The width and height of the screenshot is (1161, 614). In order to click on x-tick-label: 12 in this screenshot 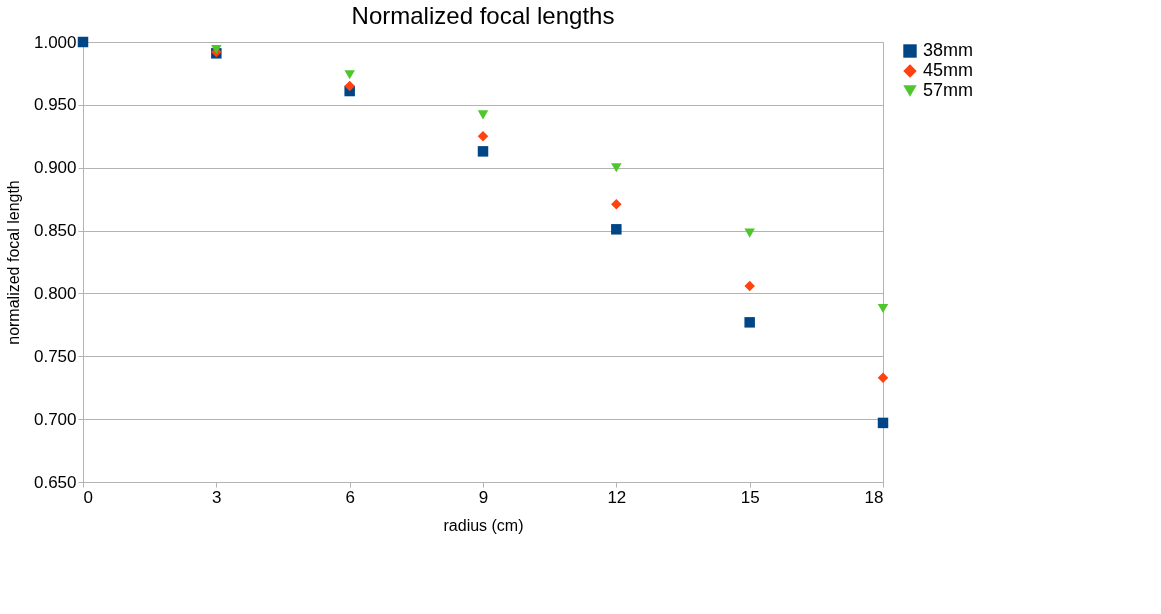, I will do `click(617, 497)`.